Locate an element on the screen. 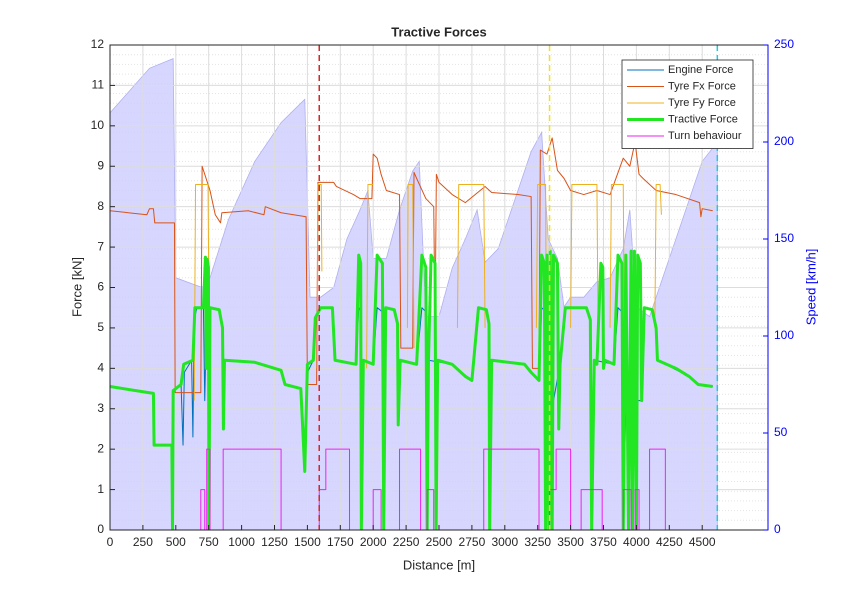 This screenshot has height=600, width=848. y2-tick-label: 200 is located at coordinates (784, 141).